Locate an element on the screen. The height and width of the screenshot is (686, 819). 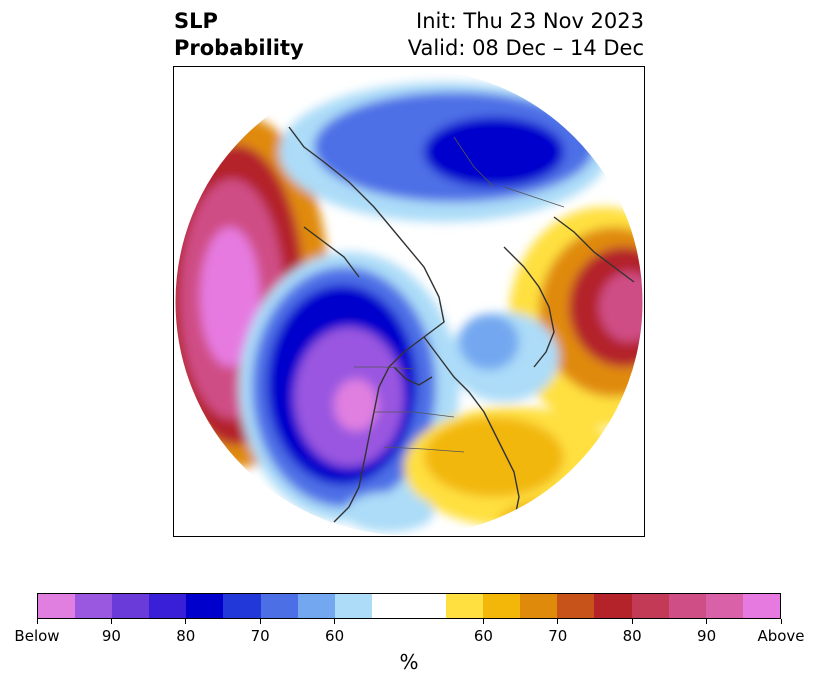
init-date: Init: Thu 23 Nov 2023 is located at coordinates (530, 21).